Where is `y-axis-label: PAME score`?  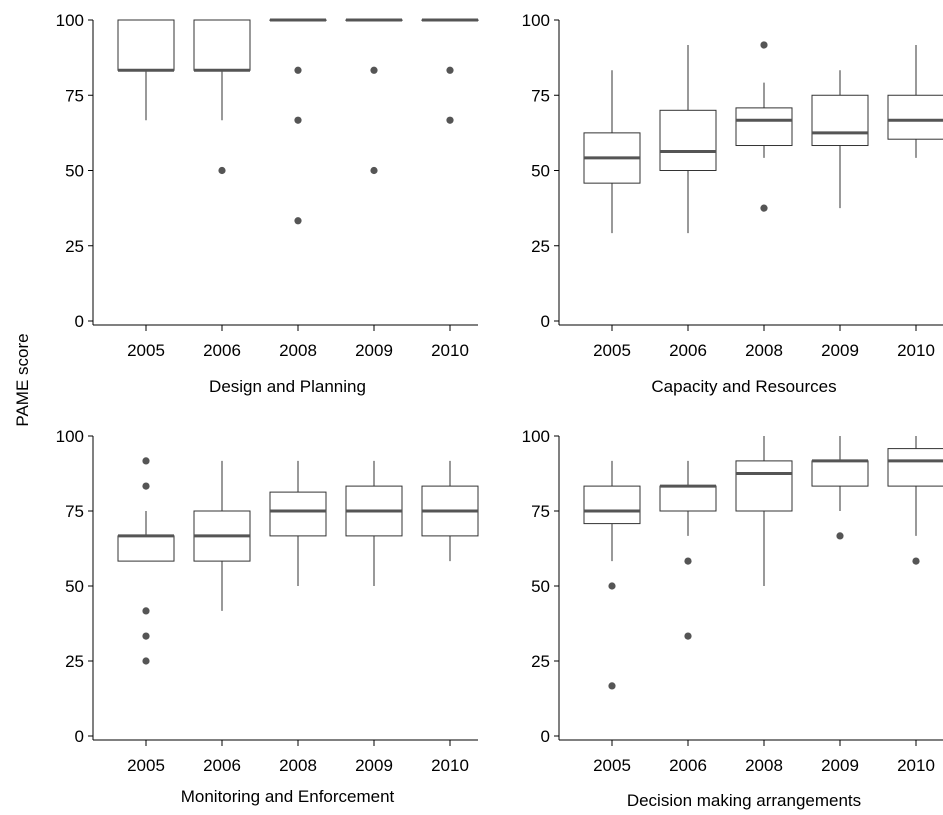 y-axis-label: PAME score is located at coordinates (22, 379).